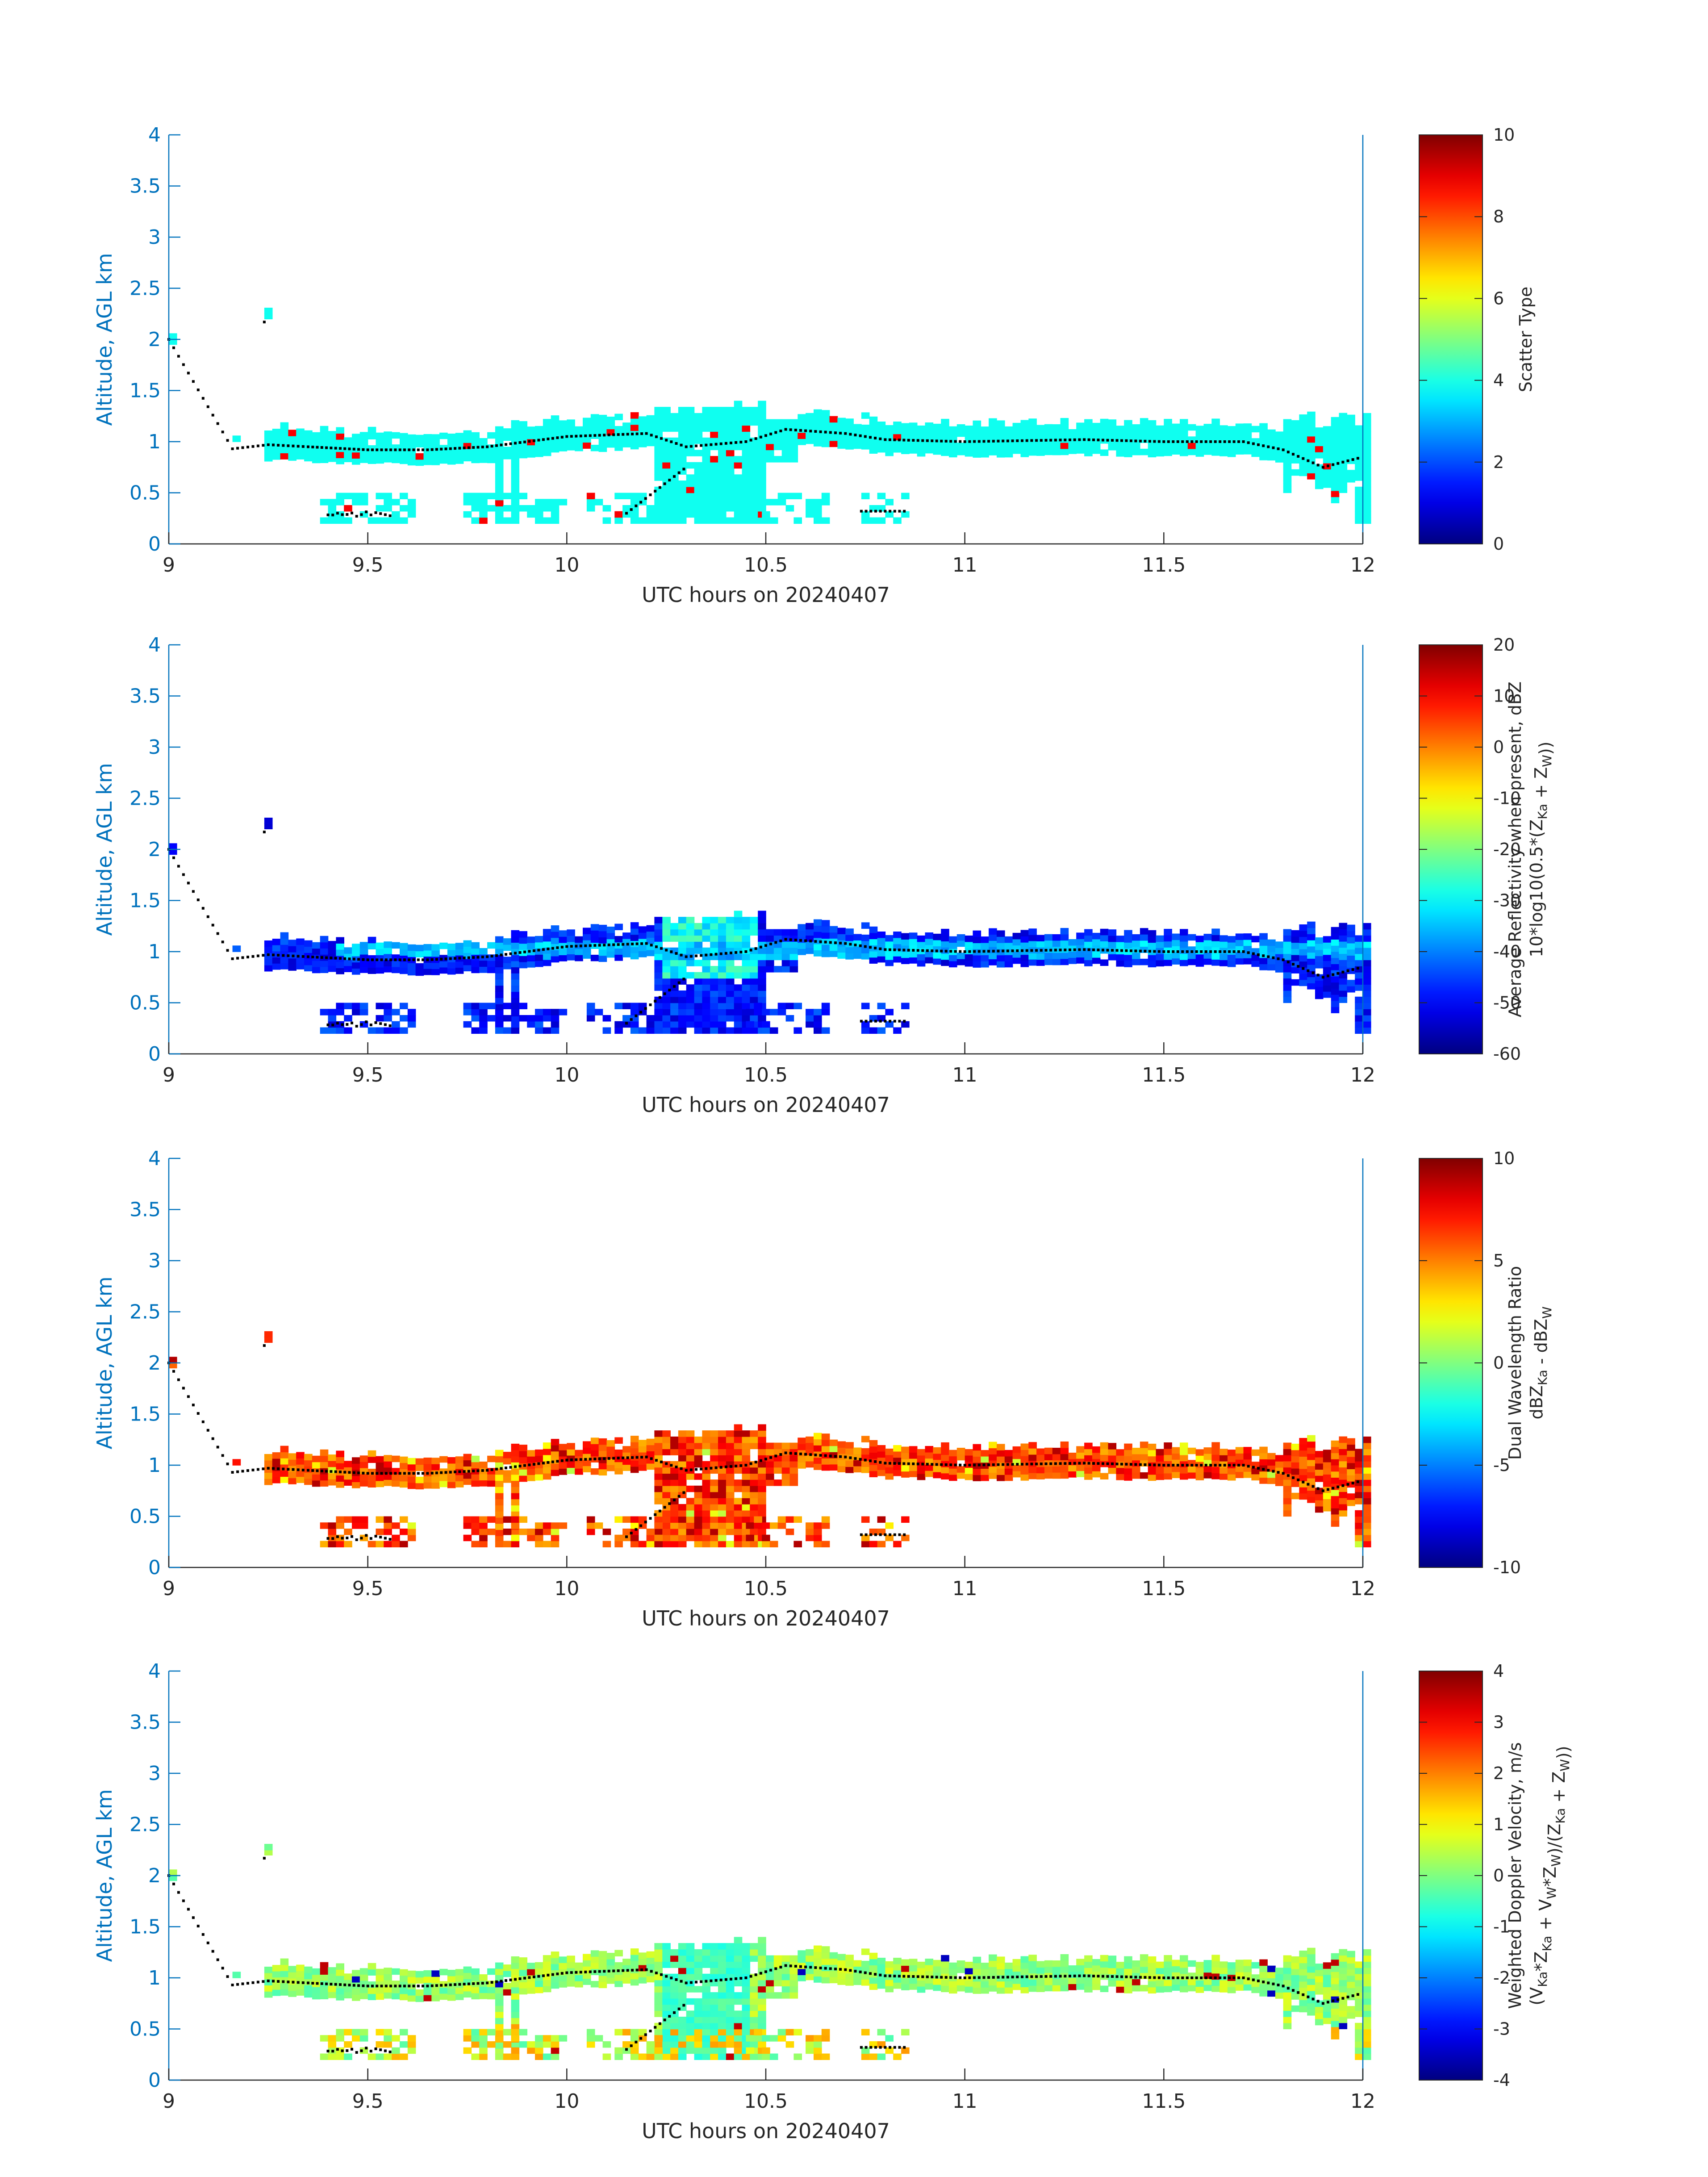 This screenshot has height=2177, width=1708. I want to click on y-tick-label: 3.5, so click(145, 186).